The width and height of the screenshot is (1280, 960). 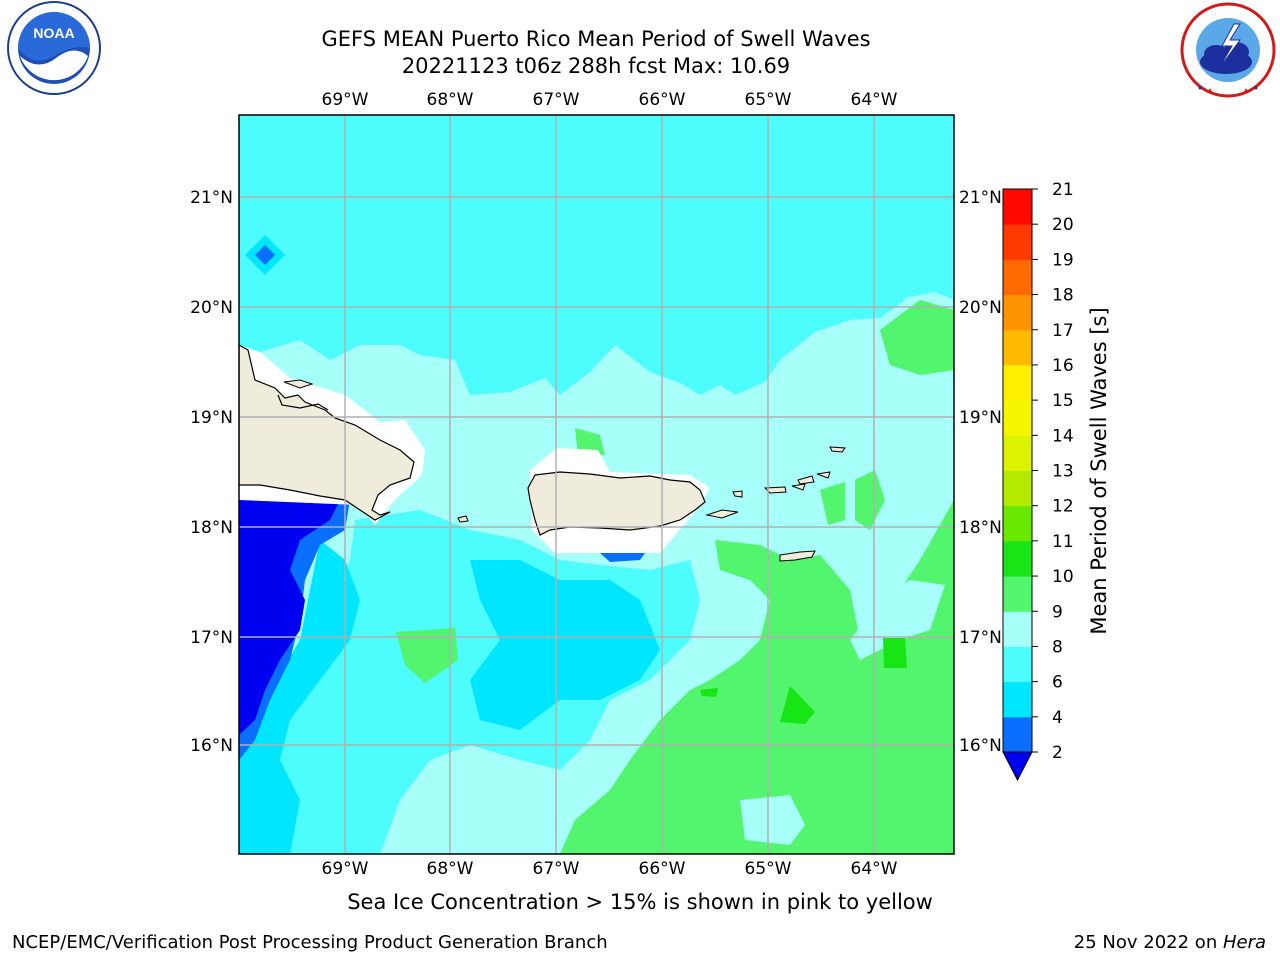 What do you see at coordinates (616, 503) in the screenshot?
I see `puerto-rico-land` at bounding box center [616, 503].